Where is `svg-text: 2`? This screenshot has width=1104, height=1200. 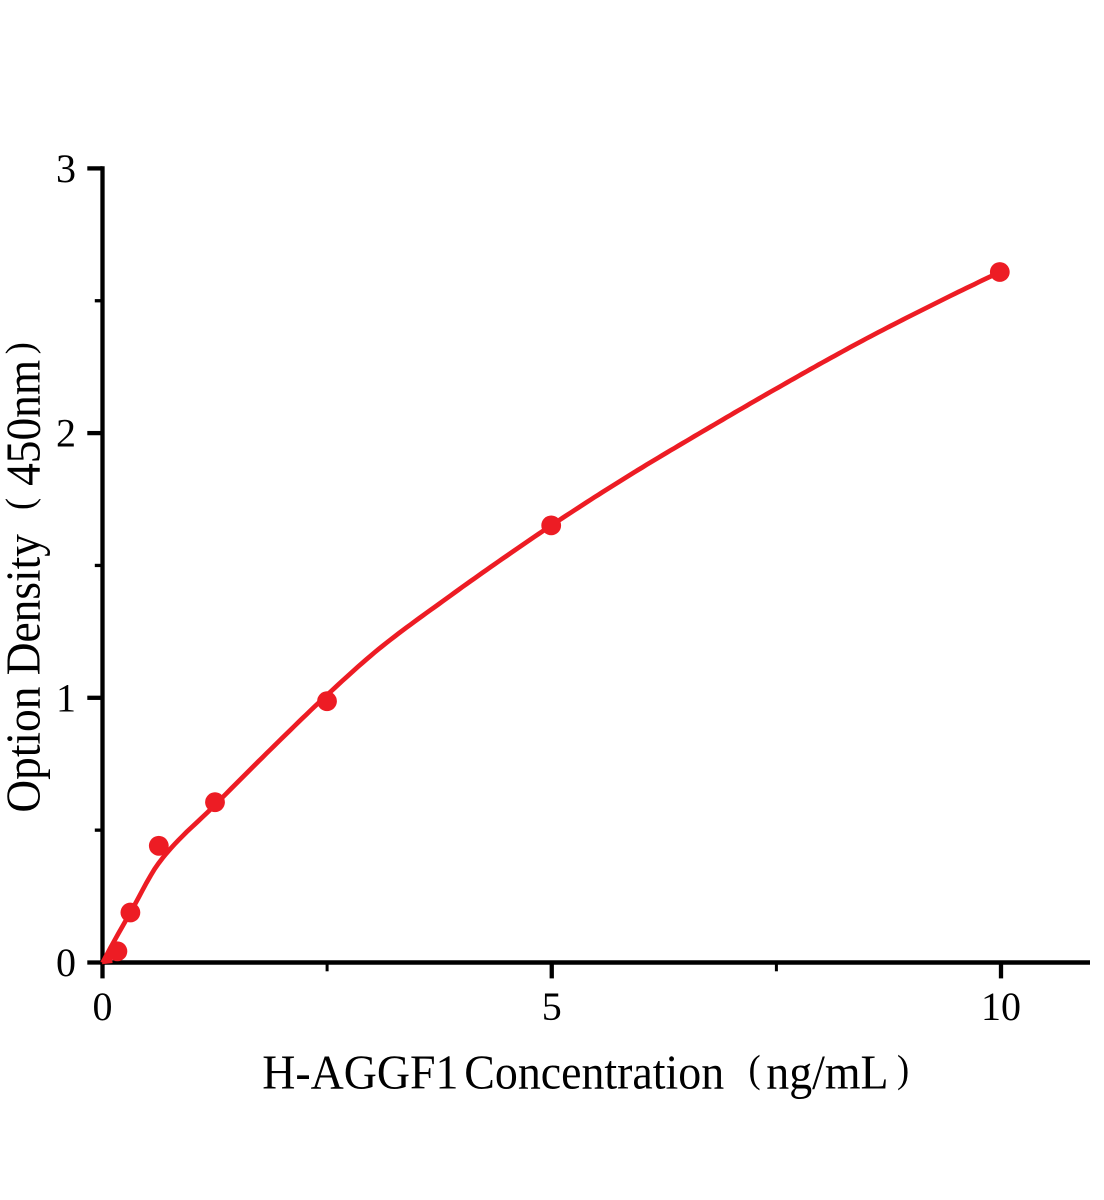 svg-text: 2 is located at coordinates (66, 433).